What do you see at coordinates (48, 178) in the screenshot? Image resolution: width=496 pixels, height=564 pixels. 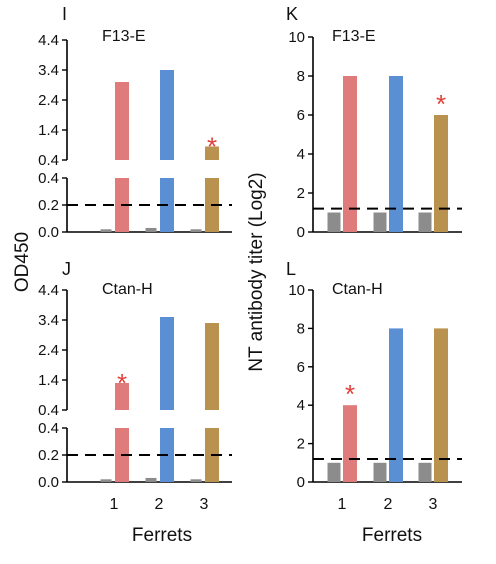 I see `panel-i-lower-tick-label: 0.4` at bounding box center [48, 178].